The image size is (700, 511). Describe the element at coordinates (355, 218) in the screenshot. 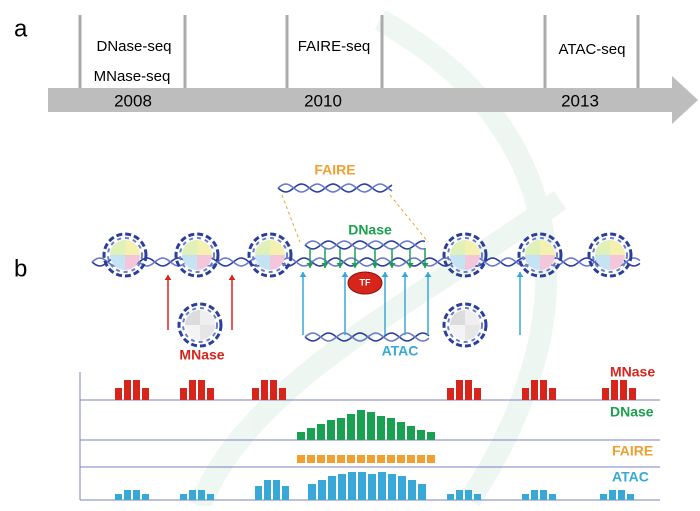

I see `faire-guides` at that location.